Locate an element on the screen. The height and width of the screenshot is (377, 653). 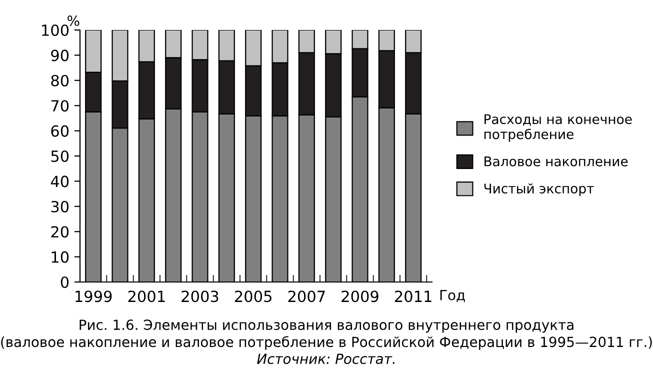
legend-label: Валовое накопление is located at coordinates (556, 161).